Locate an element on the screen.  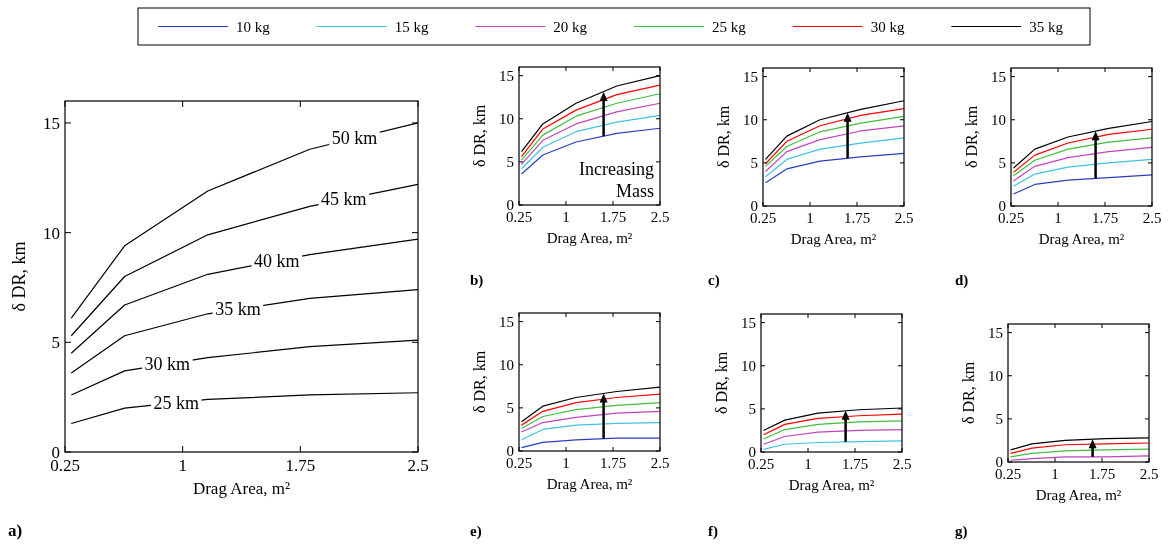
text: g) is located at coordinates (961, 531).